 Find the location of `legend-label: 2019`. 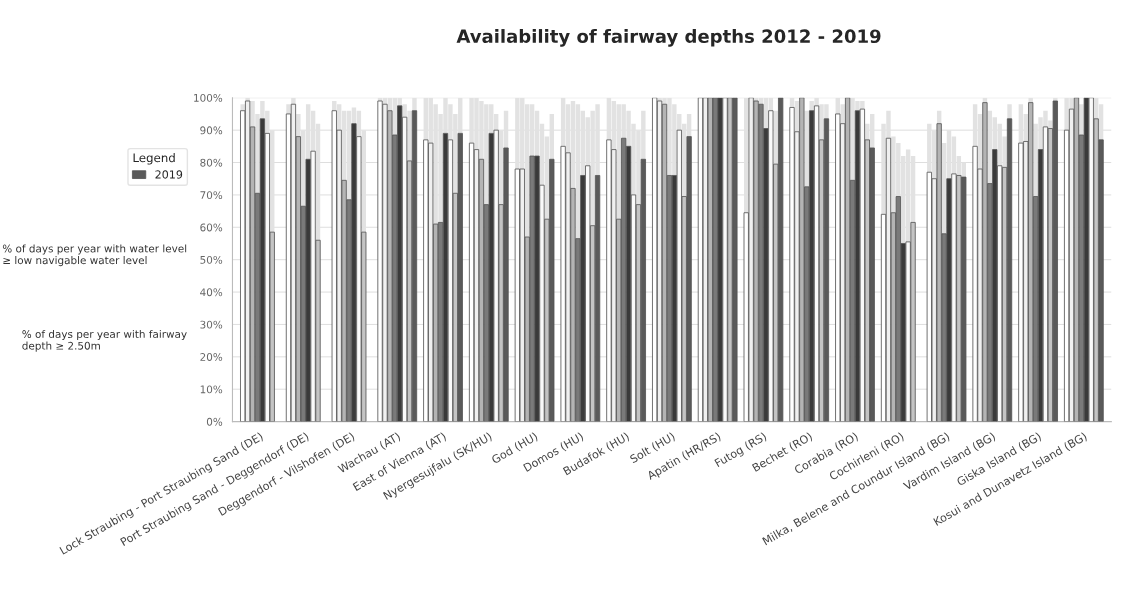

legend-label: 2019 is located at coordinates (169, 174).